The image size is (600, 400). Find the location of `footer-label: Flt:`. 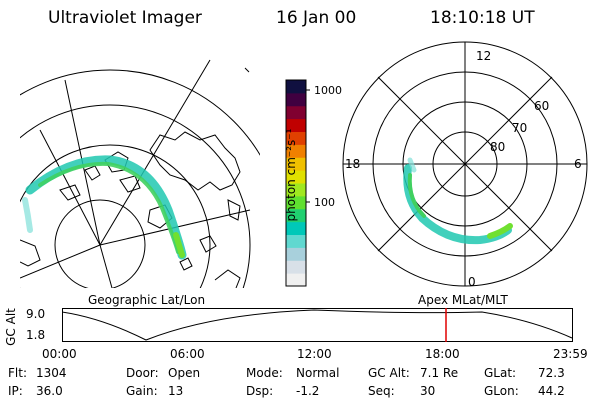

footer-label: Flt: is located at coordinates (17, 373).